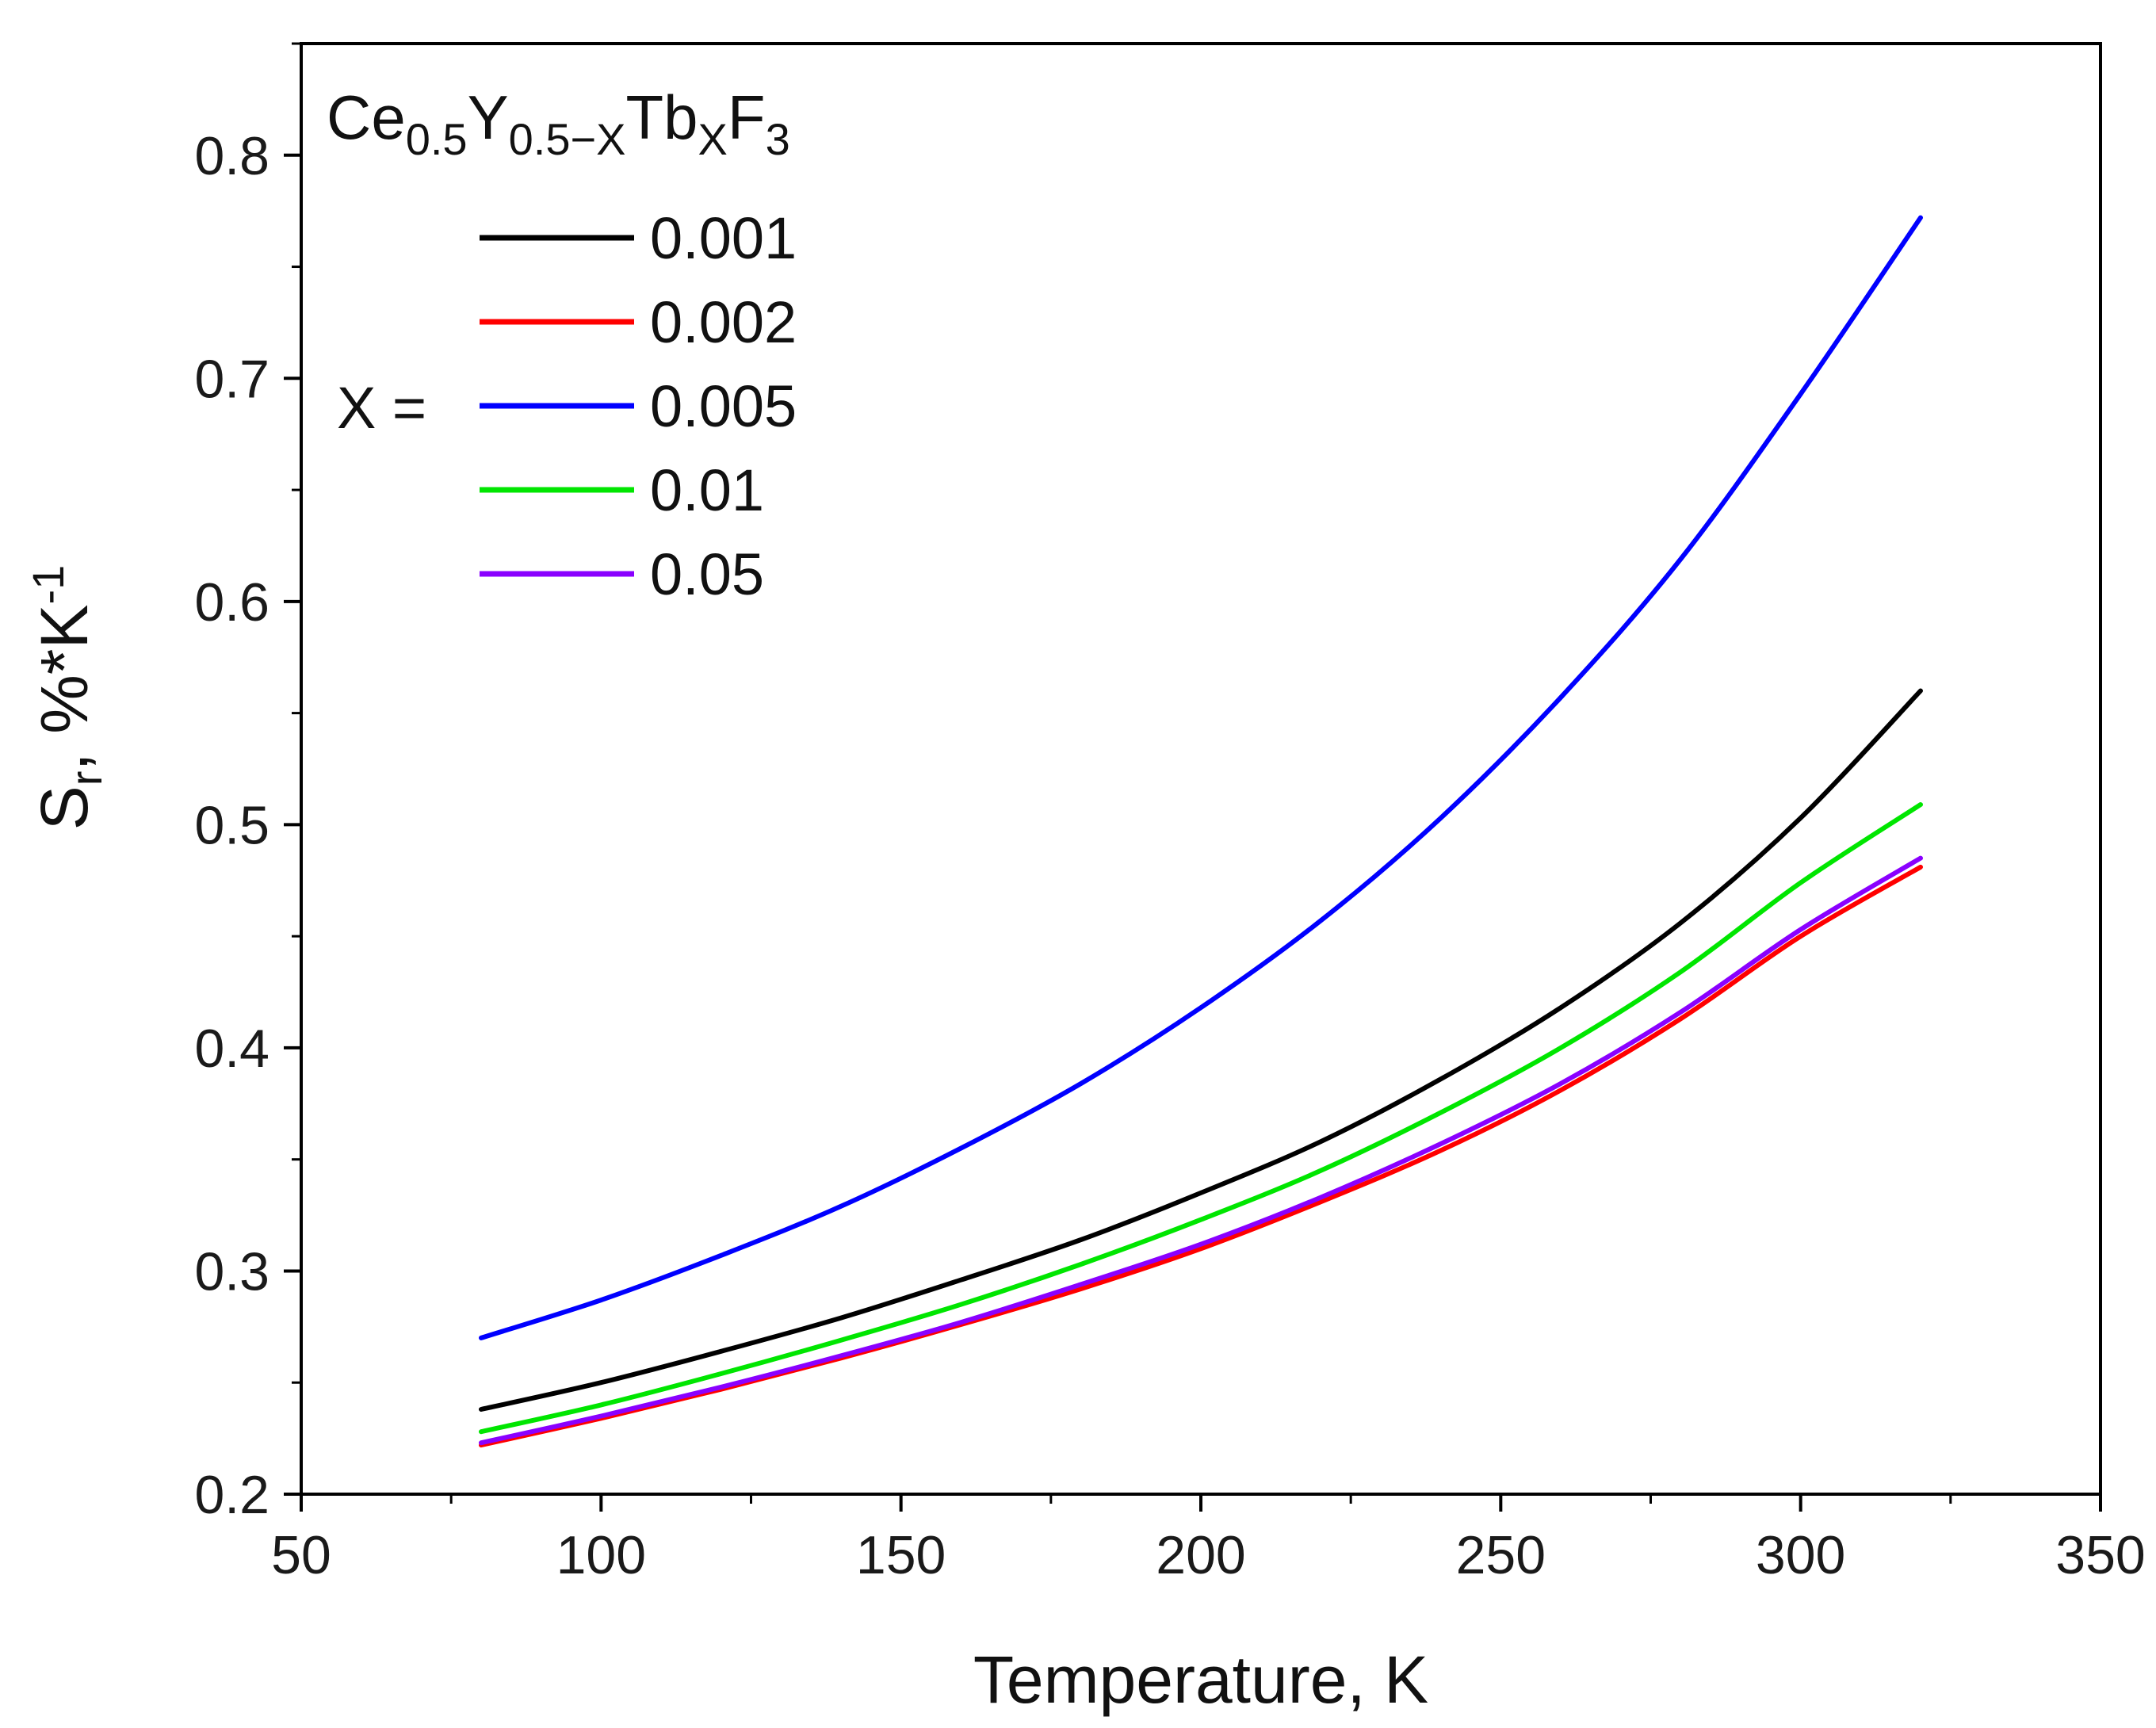  I want to click on compound-label: Ce0.5Y0.5−XTbXF3, so click(558, 123).